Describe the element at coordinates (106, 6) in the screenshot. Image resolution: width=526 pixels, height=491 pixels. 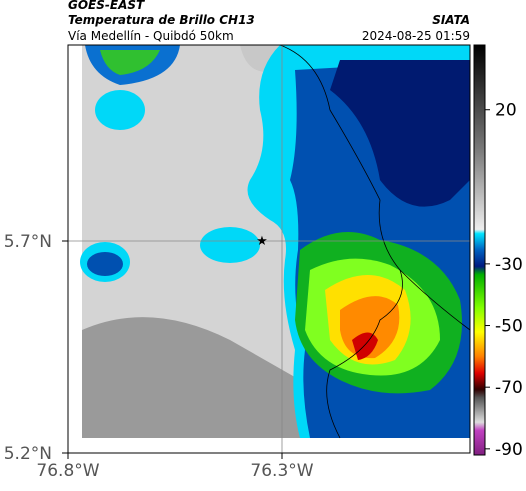
I see `source: GOES-EAST` at that location.